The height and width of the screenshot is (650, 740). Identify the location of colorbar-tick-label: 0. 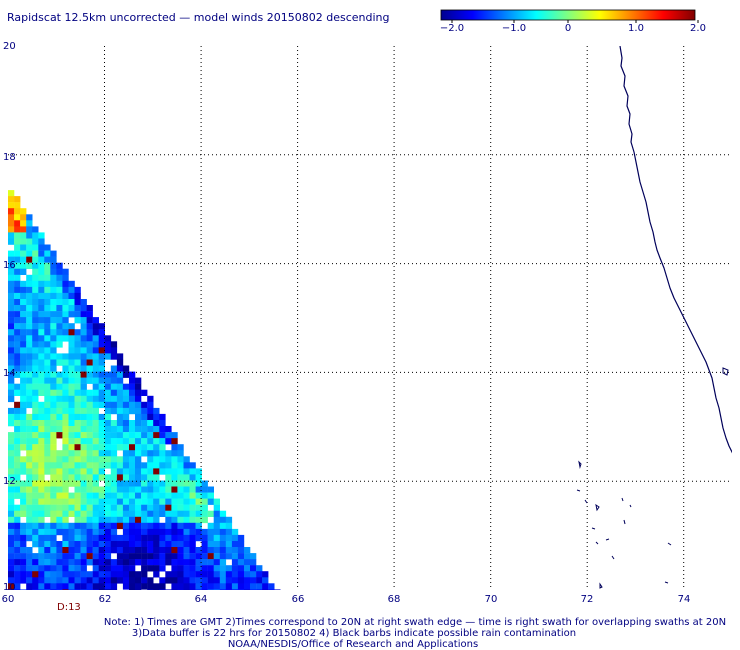
(568, 28).